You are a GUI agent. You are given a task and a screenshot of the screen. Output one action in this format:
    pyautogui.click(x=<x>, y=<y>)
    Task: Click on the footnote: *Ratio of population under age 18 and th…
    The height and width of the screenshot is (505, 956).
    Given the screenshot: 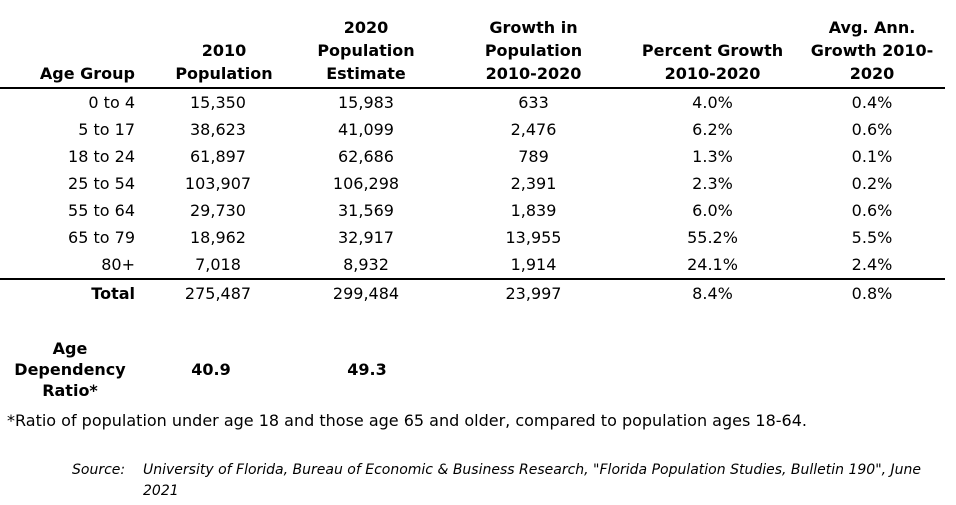 What is the action you would take?
    pyautogui.click(x=407, y=420)
    